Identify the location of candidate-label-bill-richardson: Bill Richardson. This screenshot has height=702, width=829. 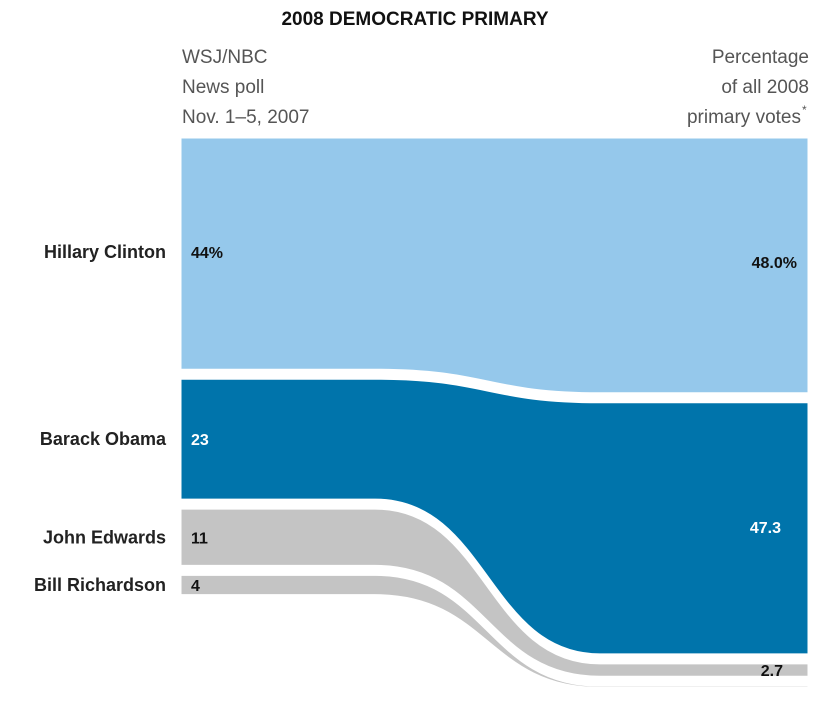
(100, 585).